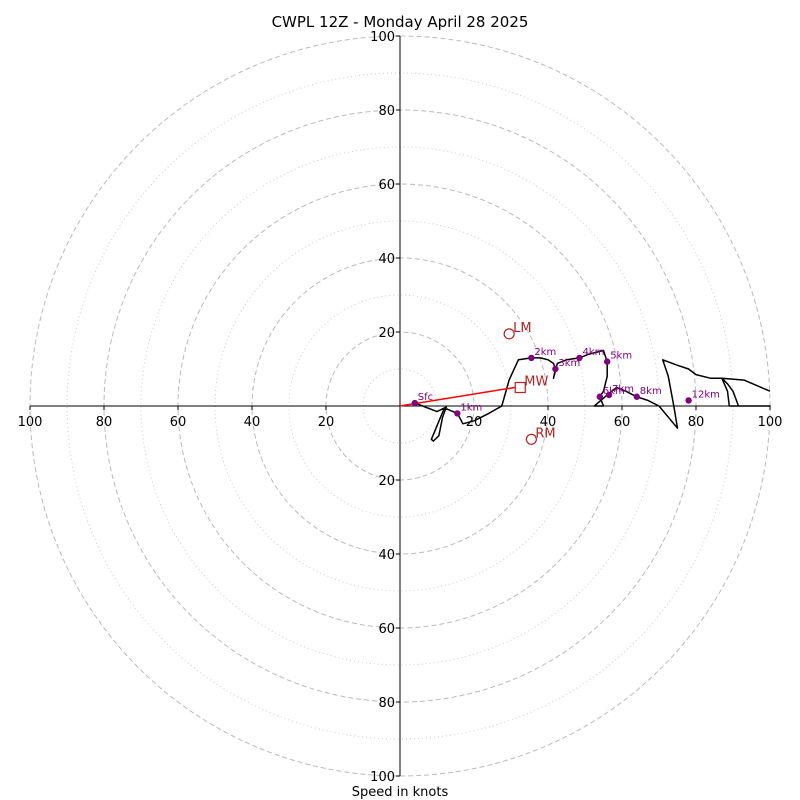  What do you see at coordinates (696, 422) in the screenshot?
I see `right-tick-label: 80` at bounding box center [696, 422].